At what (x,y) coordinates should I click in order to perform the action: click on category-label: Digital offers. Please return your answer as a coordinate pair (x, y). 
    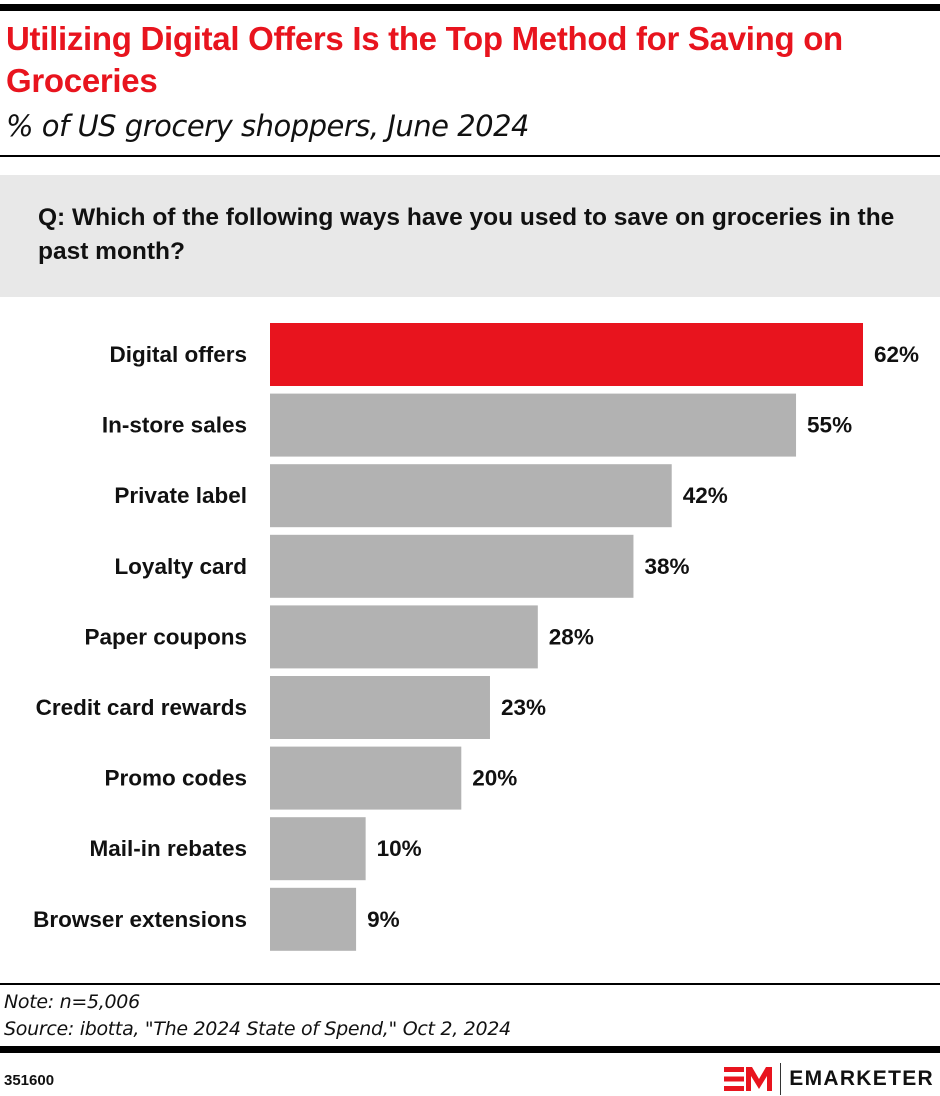
    Looking at the image, I should click on (178, 354).